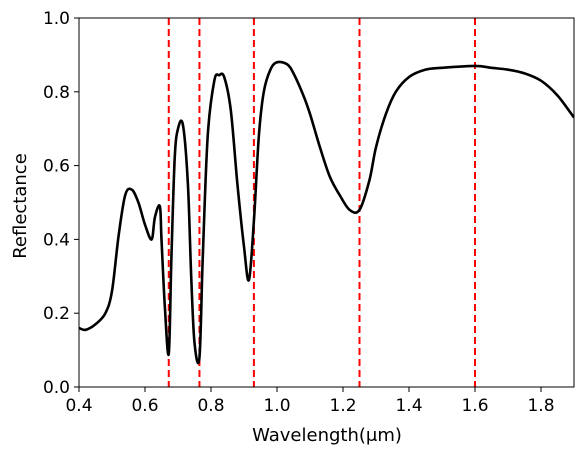 This screenshot has height=456, width=584. I want to click on y-tick-label: 0.8, so click(56, 93).